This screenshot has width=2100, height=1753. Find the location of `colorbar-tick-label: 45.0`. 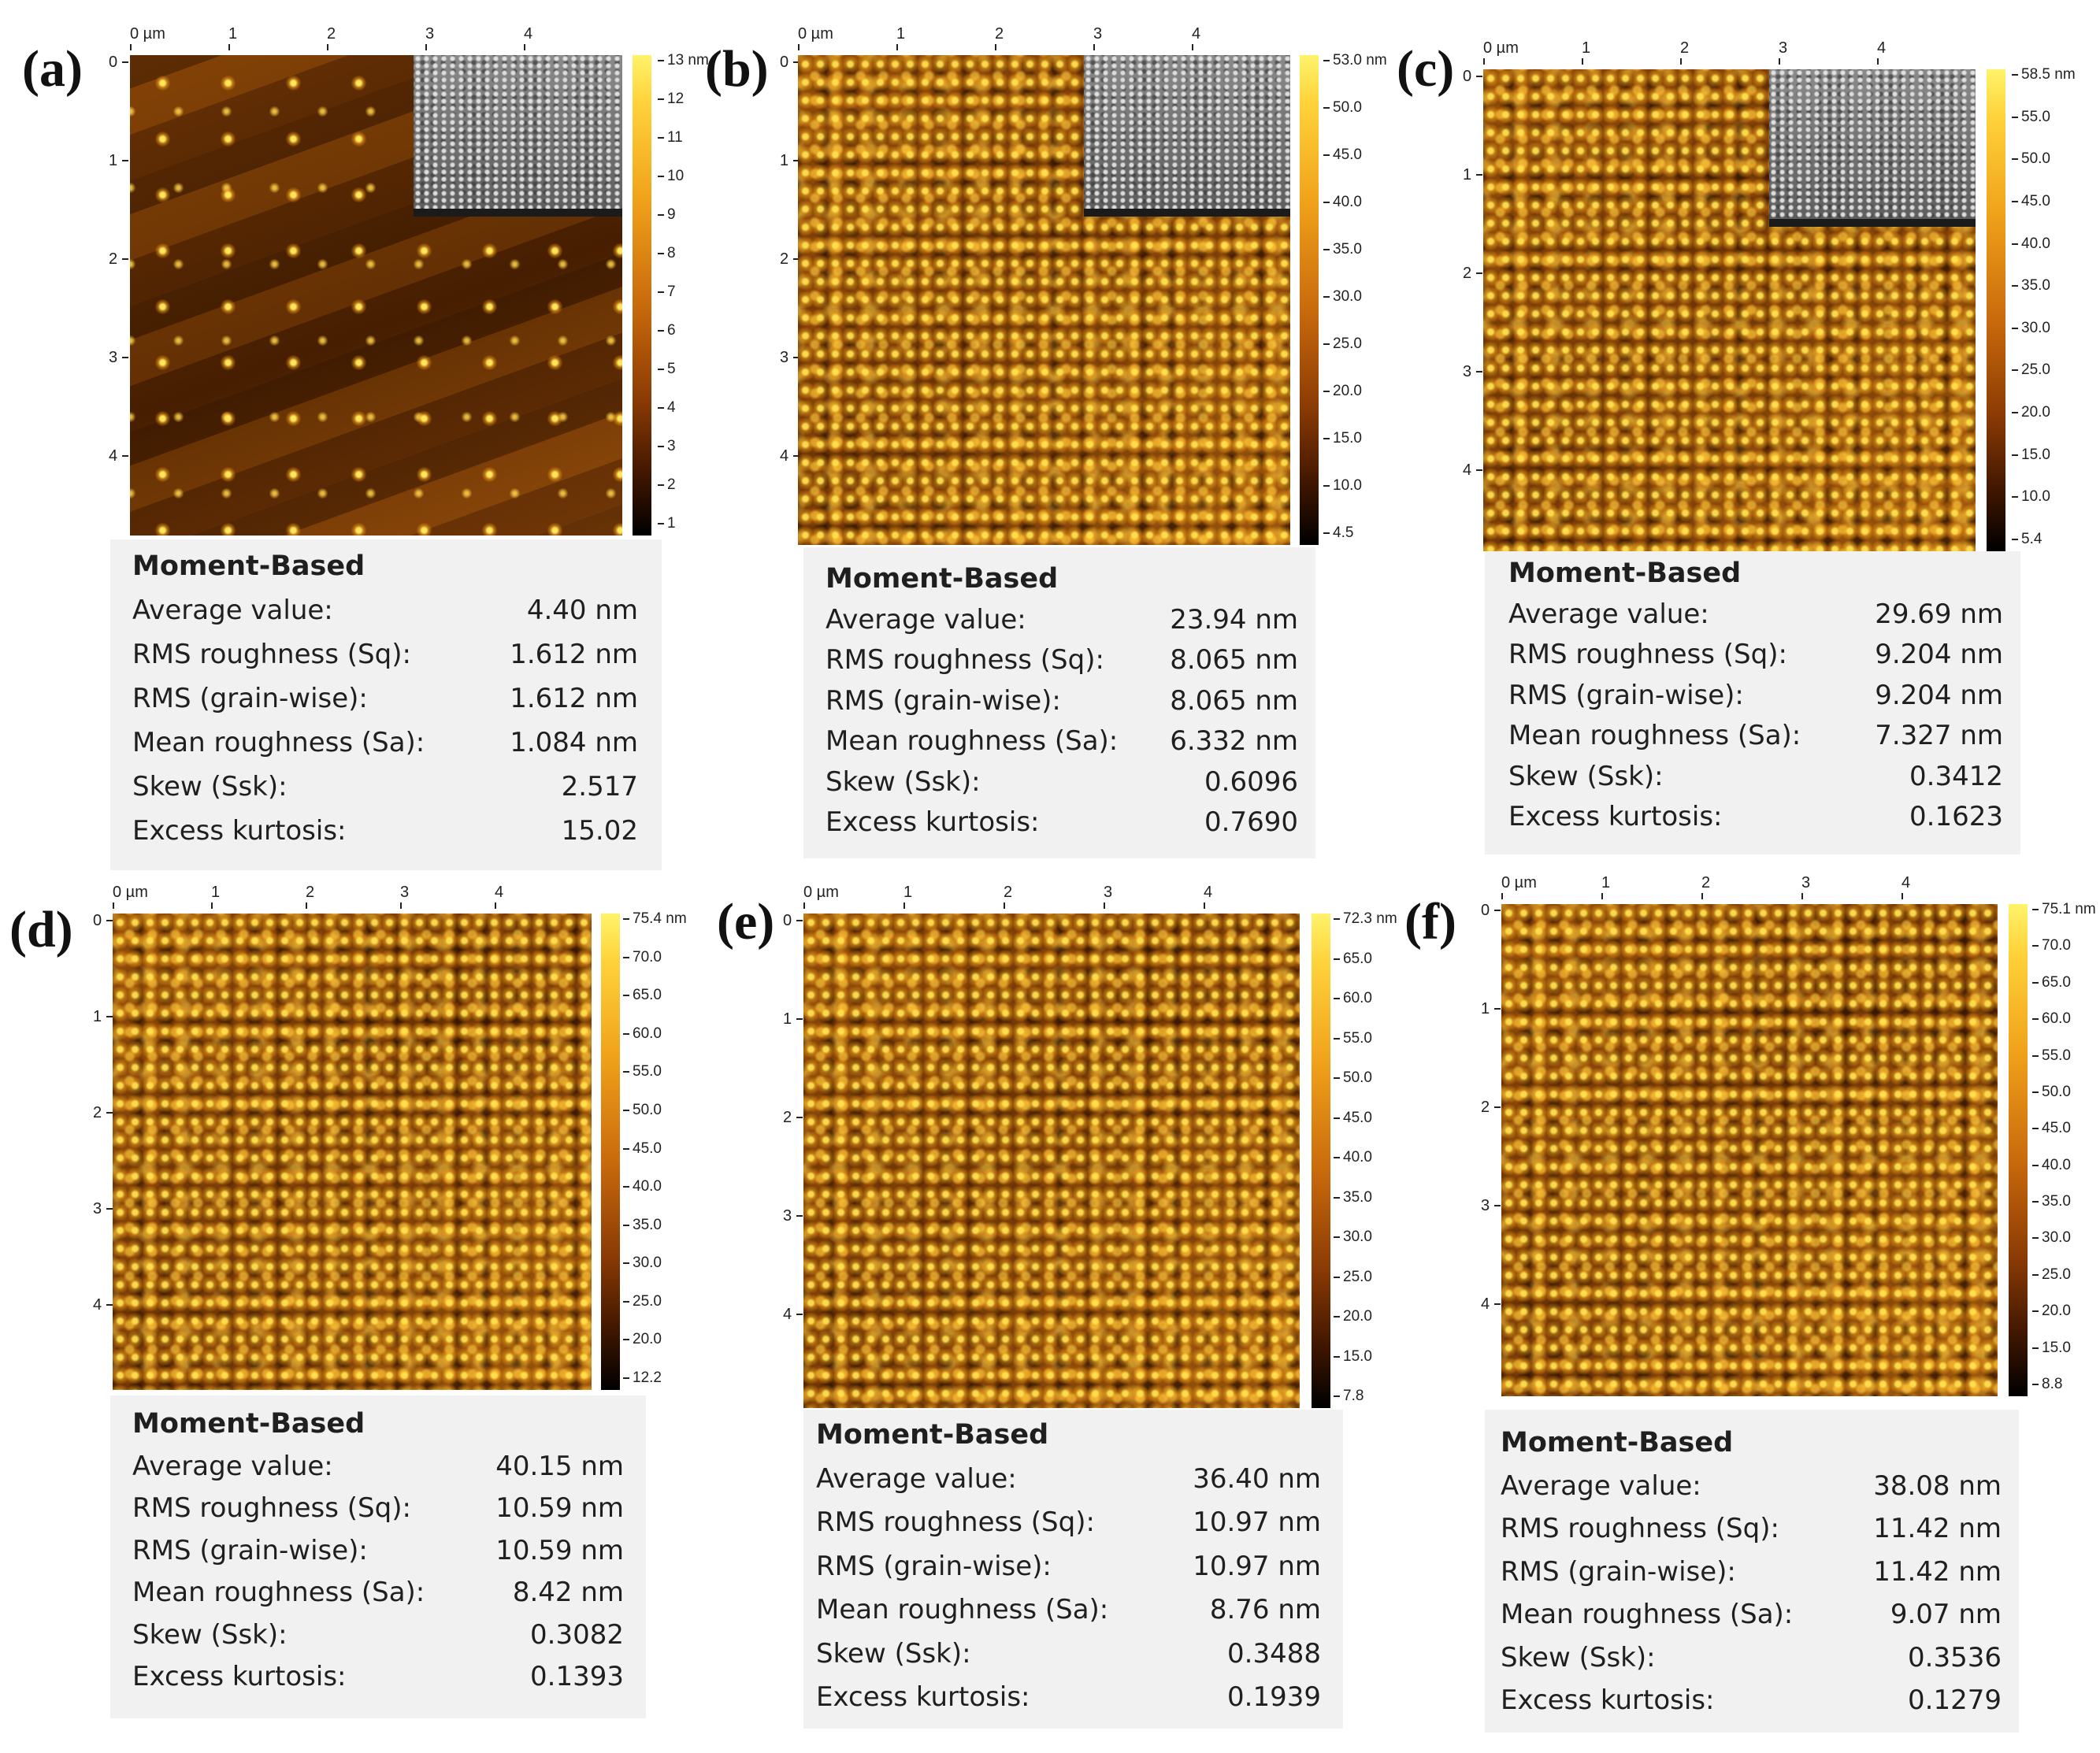

colorbar-tick-label: 45.0 is located at coordinates (2031, 201).